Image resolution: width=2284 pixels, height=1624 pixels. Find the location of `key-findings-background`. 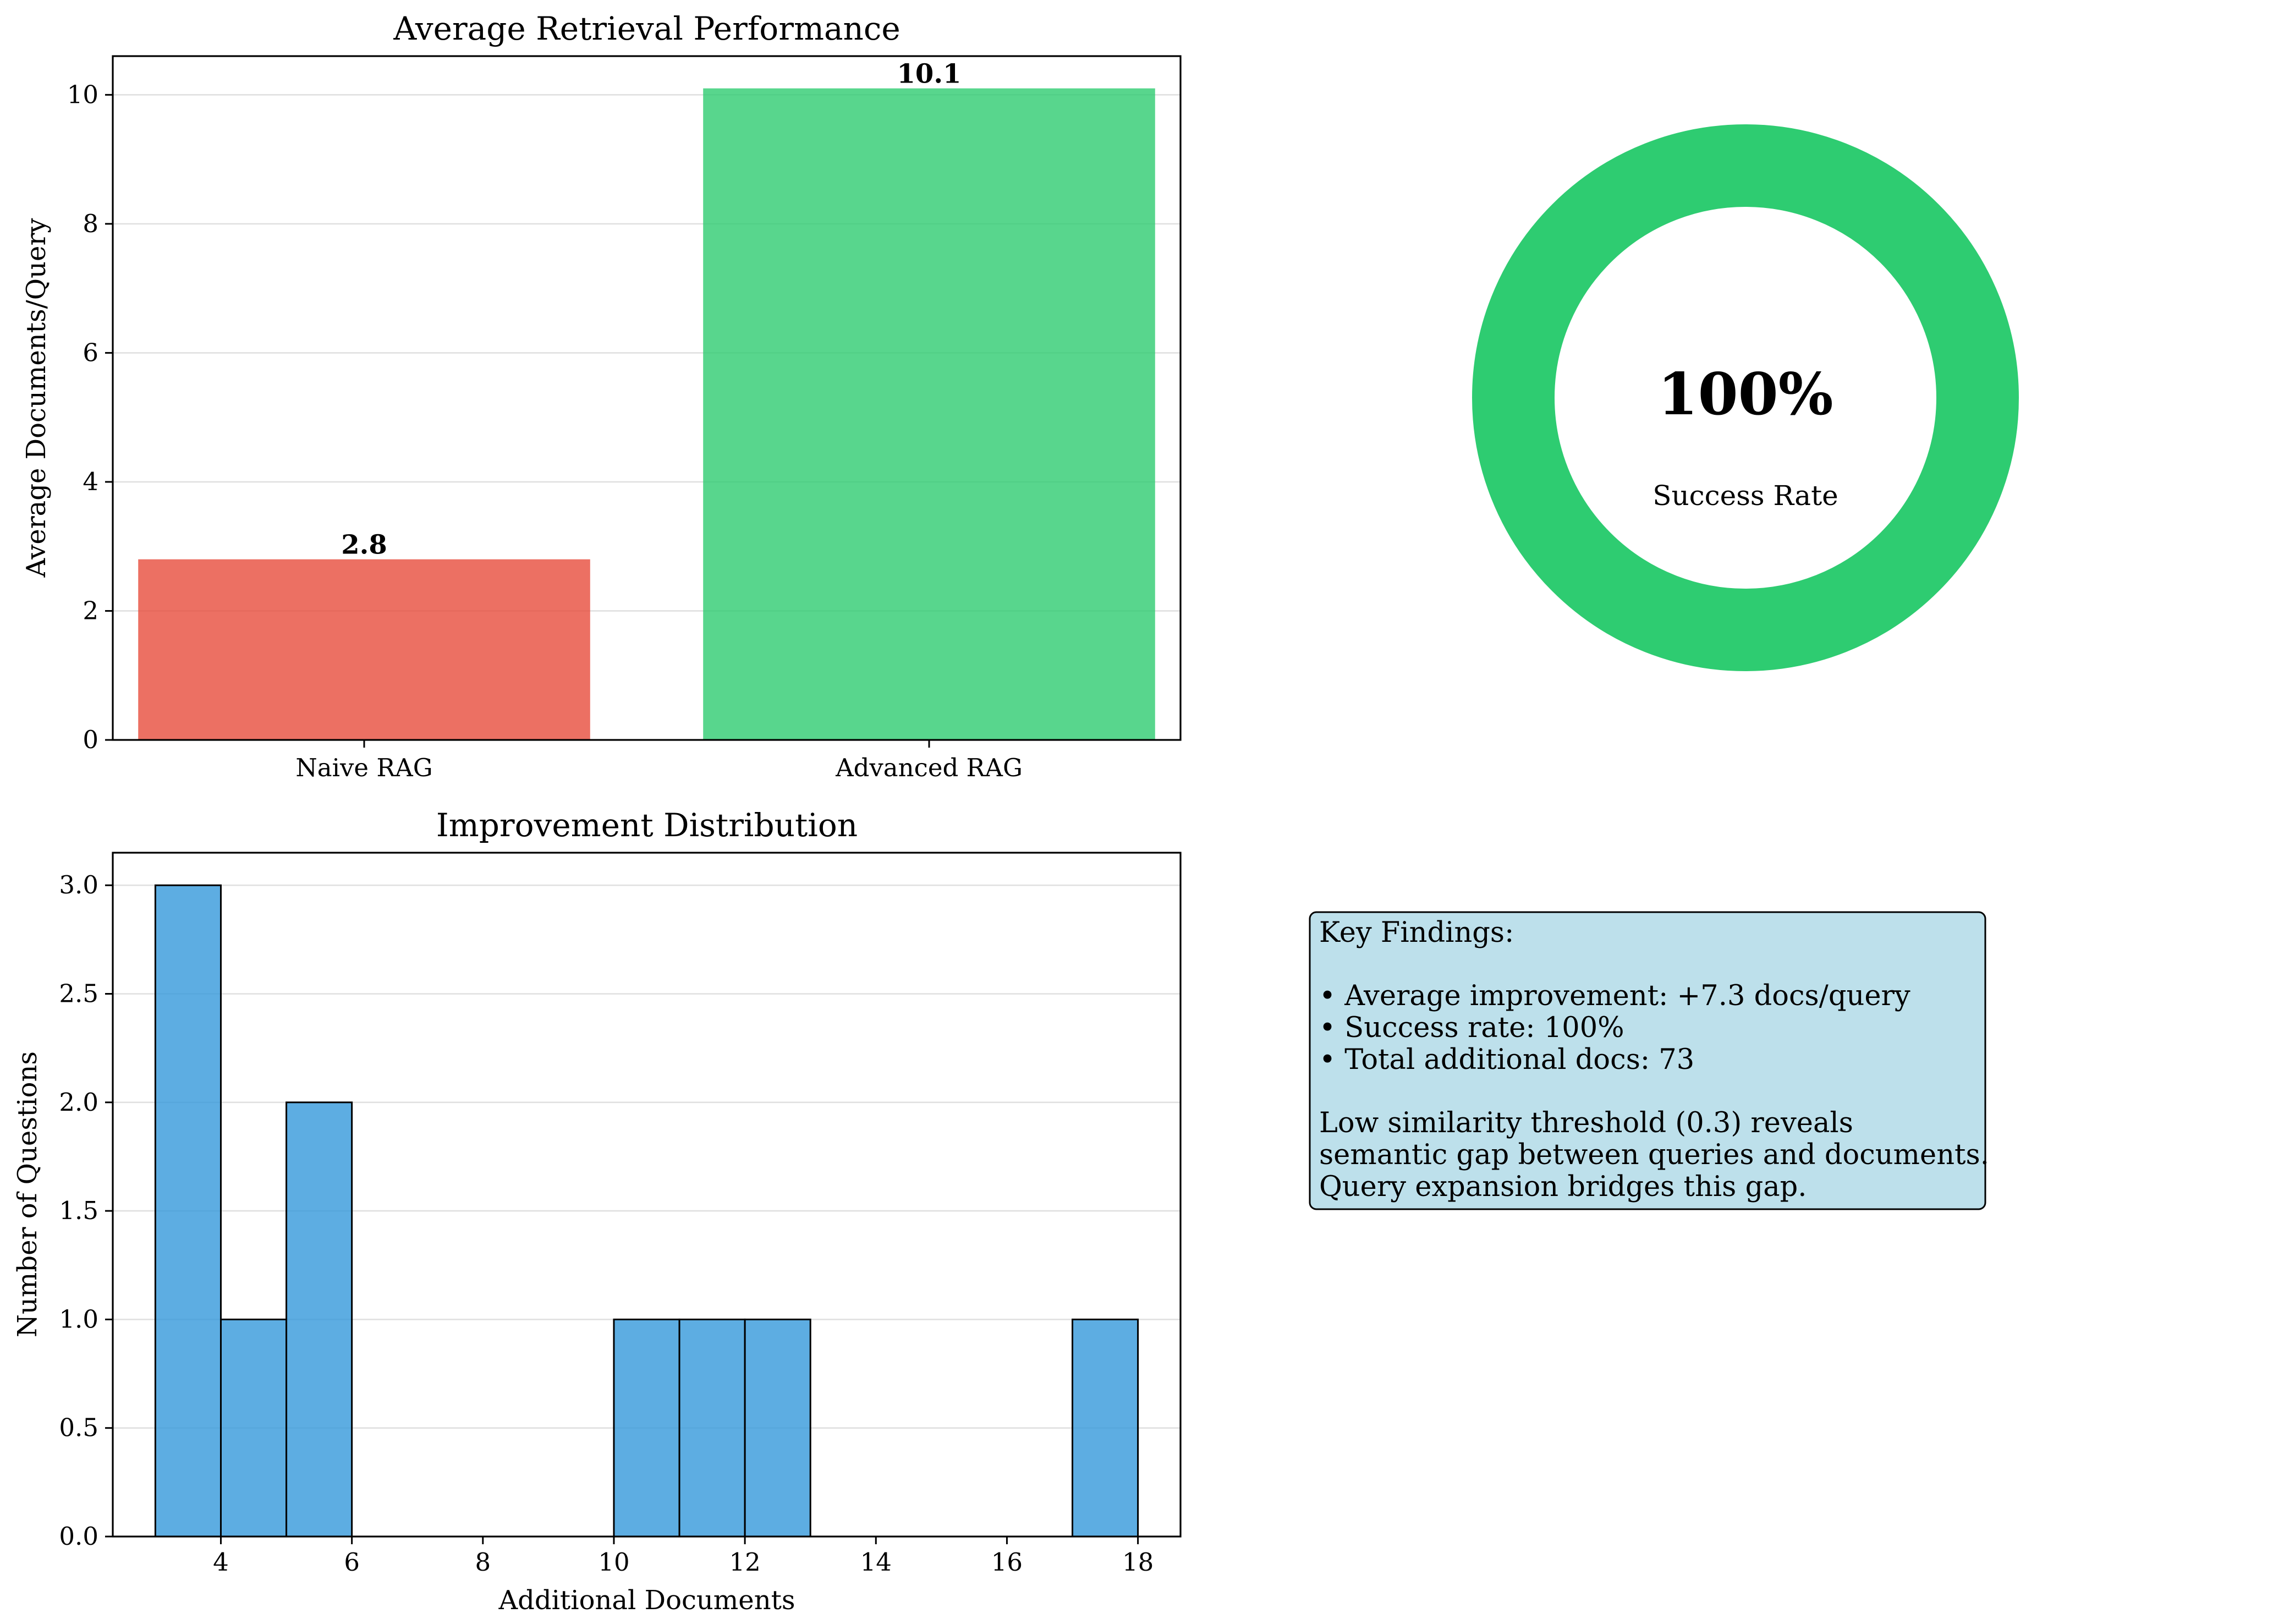

key-findings-background is located at coordinates (1647, 1060).